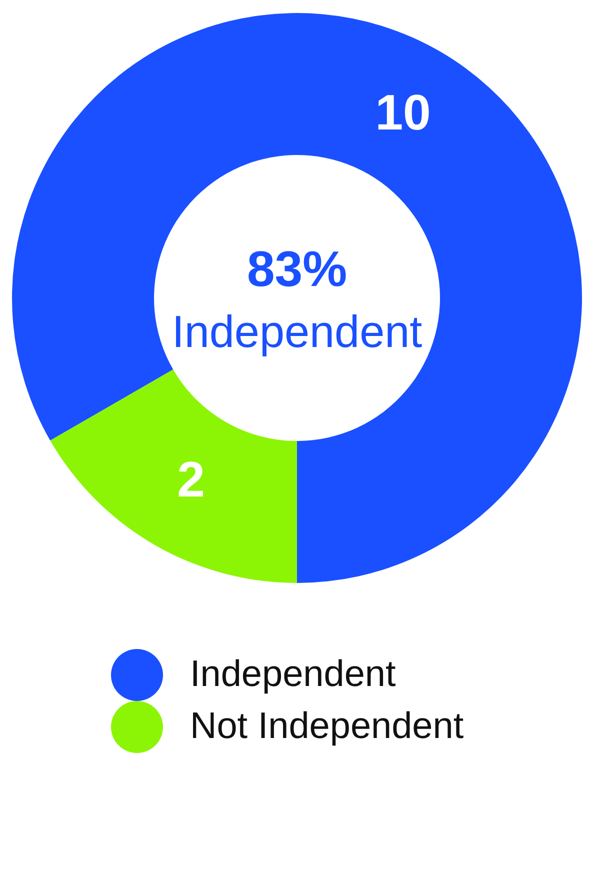  Describe the element at coordinates (327, 725) in the screenshot. I see `legend-label: Not Independent` at that location.